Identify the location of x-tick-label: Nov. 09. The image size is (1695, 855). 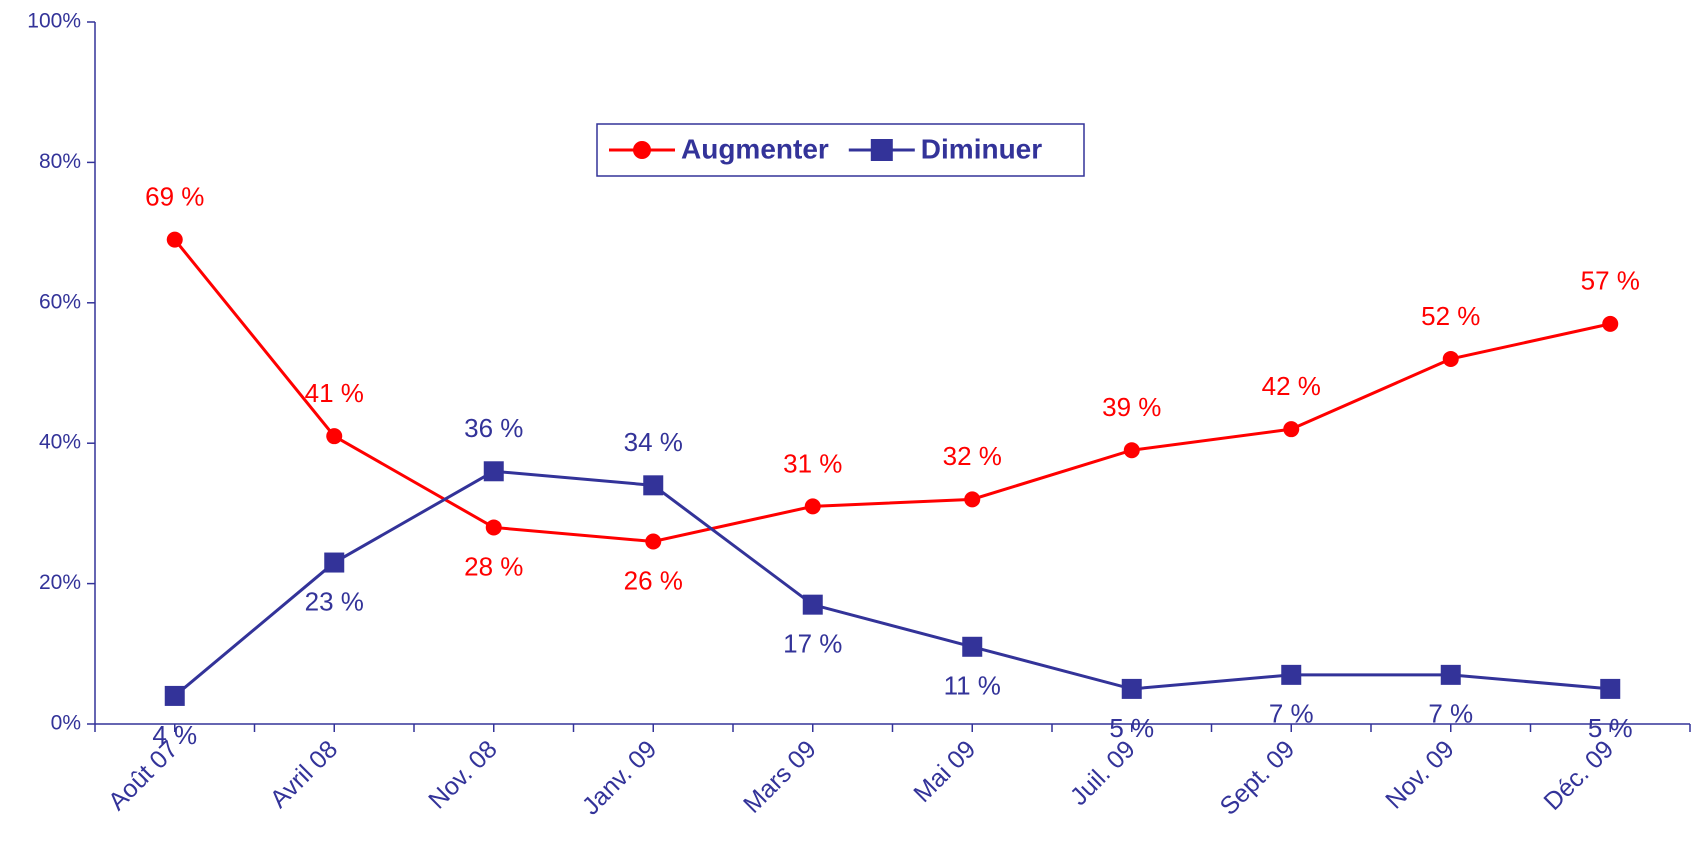
(1419, 774).